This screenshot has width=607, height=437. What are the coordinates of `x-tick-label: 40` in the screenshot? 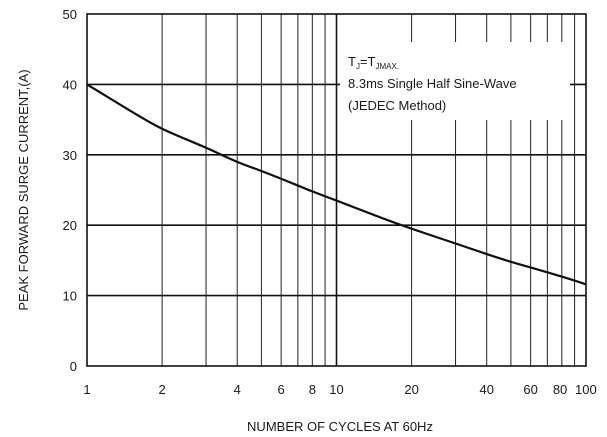 It's located at (486, 389).